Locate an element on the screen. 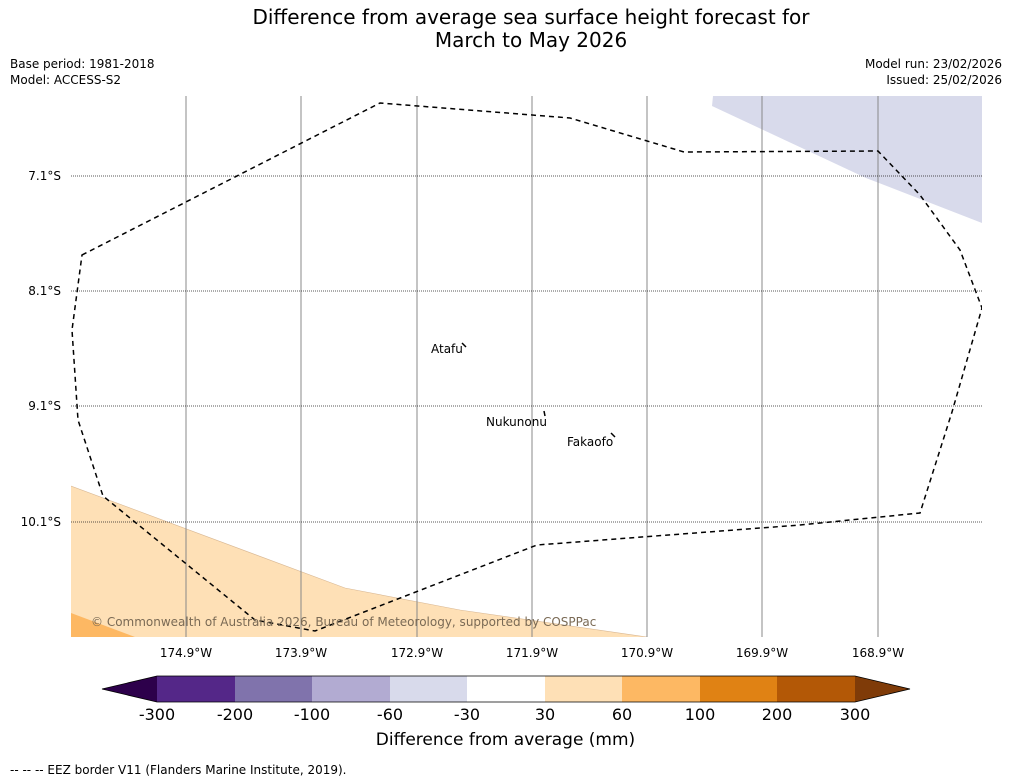 The width and height of the screenshot is (1011, 781). colorbar-tick-label: -60 is located at coordinates (390, 714).